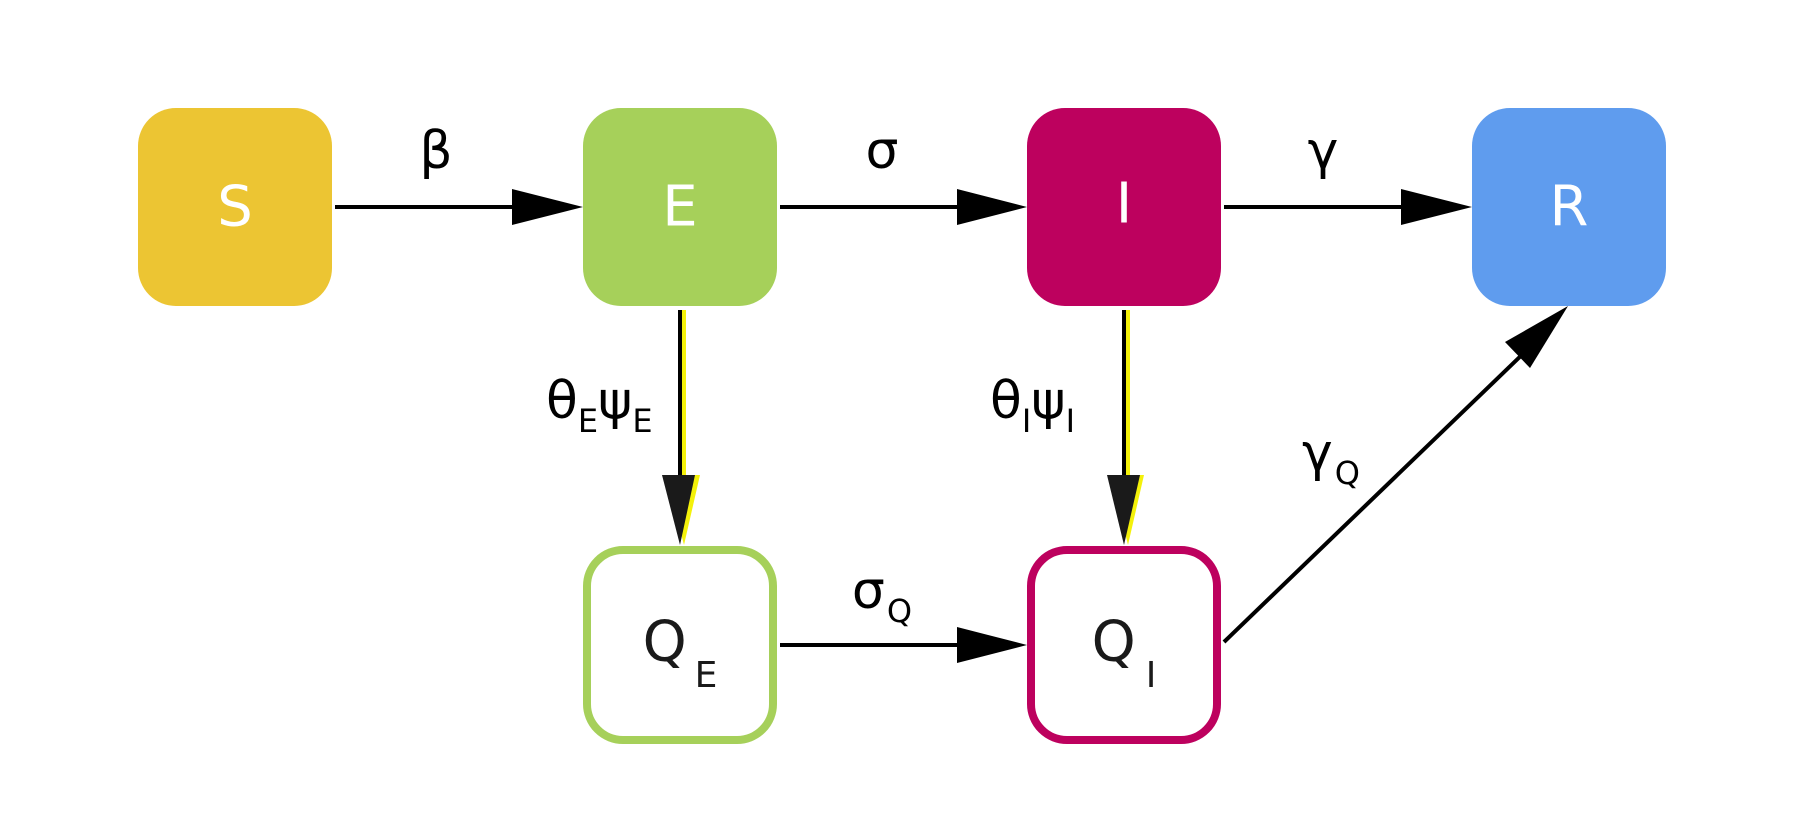  What do you see at coordinates (1114, 642) in the screenshot?
I see `node-qi-letter: Q` at bounding box center [1114, 642].